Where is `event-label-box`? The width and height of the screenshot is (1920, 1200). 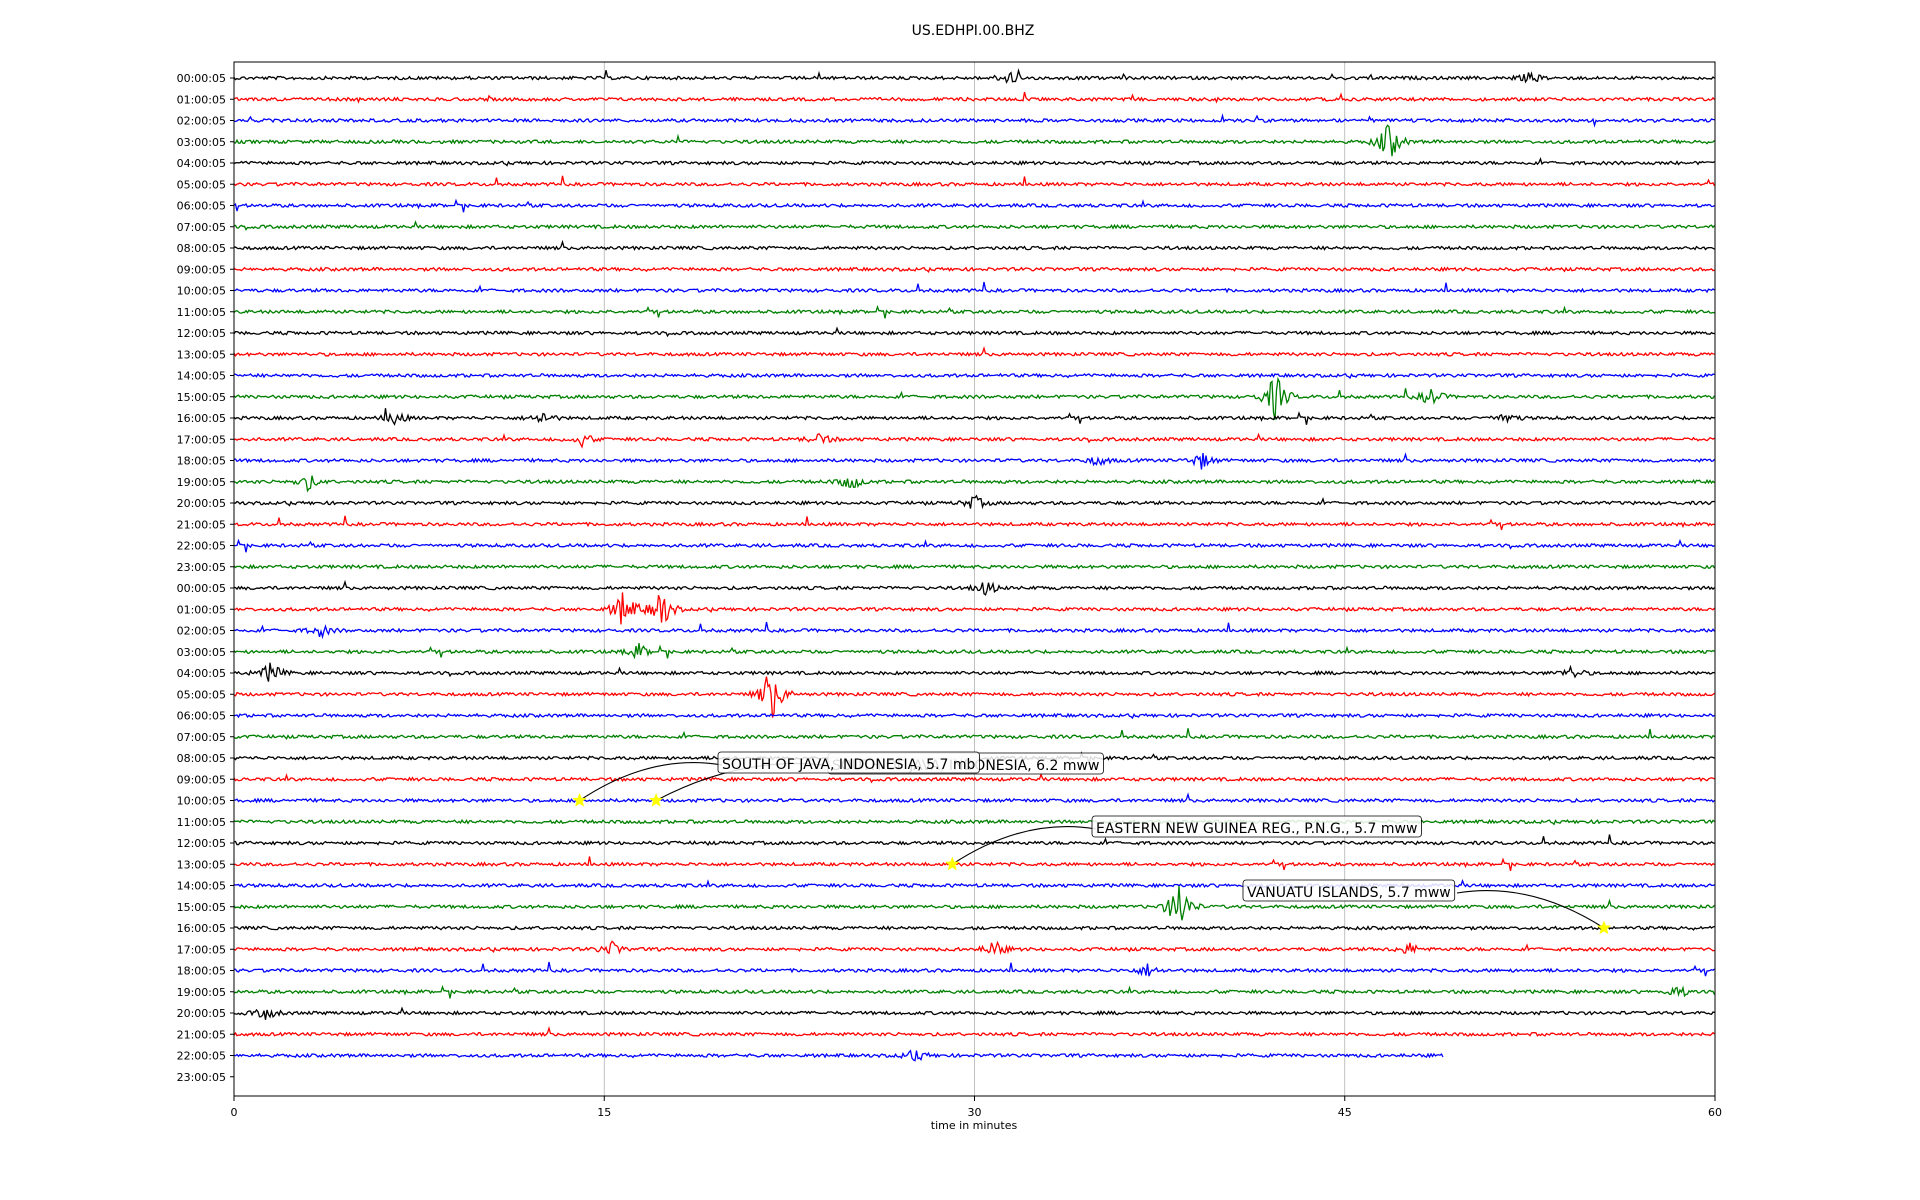 event-label-box is located at coordinates (1256, 826).